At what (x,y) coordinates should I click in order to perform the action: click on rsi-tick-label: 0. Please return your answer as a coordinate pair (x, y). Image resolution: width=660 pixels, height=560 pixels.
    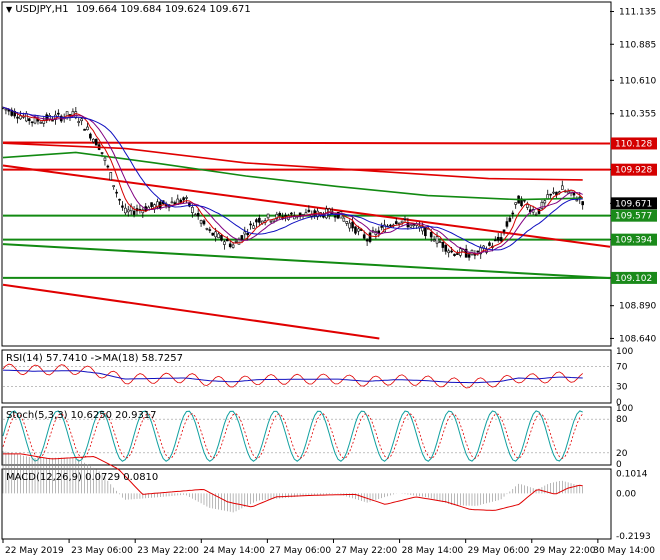
    Looking at the image, I should click on (619, 403).